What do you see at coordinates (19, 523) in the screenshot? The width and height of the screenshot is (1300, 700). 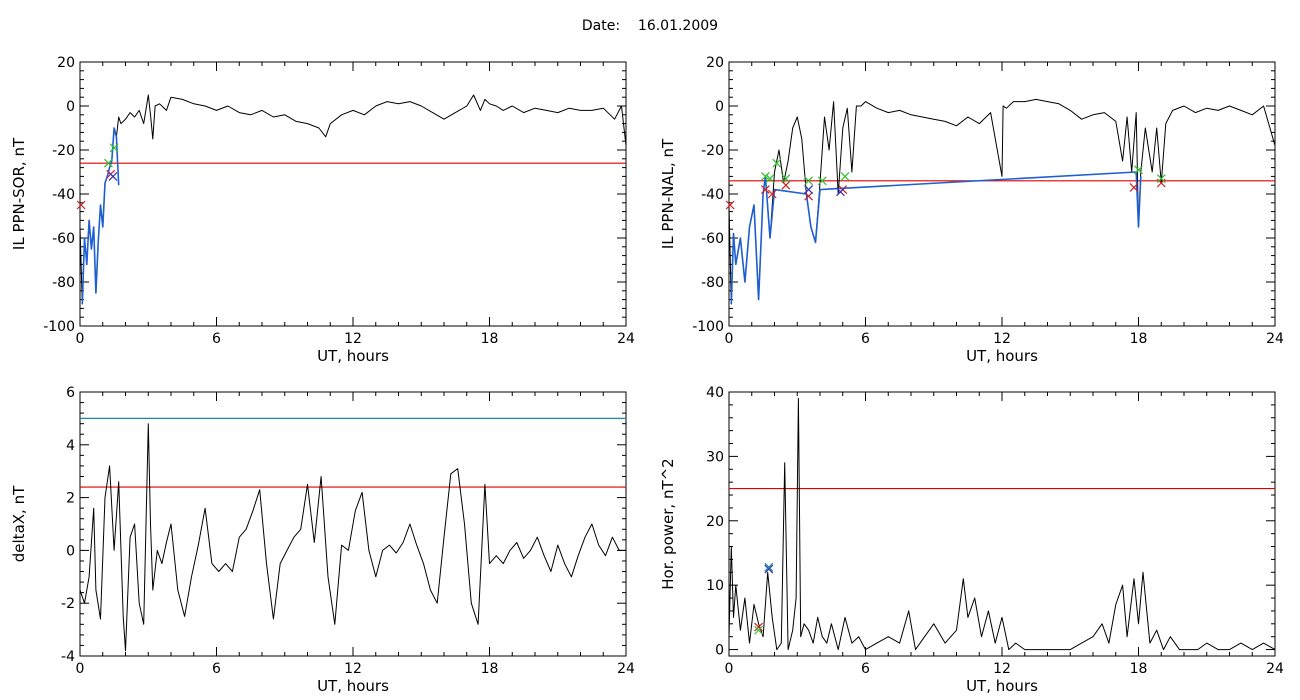 I see `y-axis-label: deltaX, nT` at bounding box center [19, 523].